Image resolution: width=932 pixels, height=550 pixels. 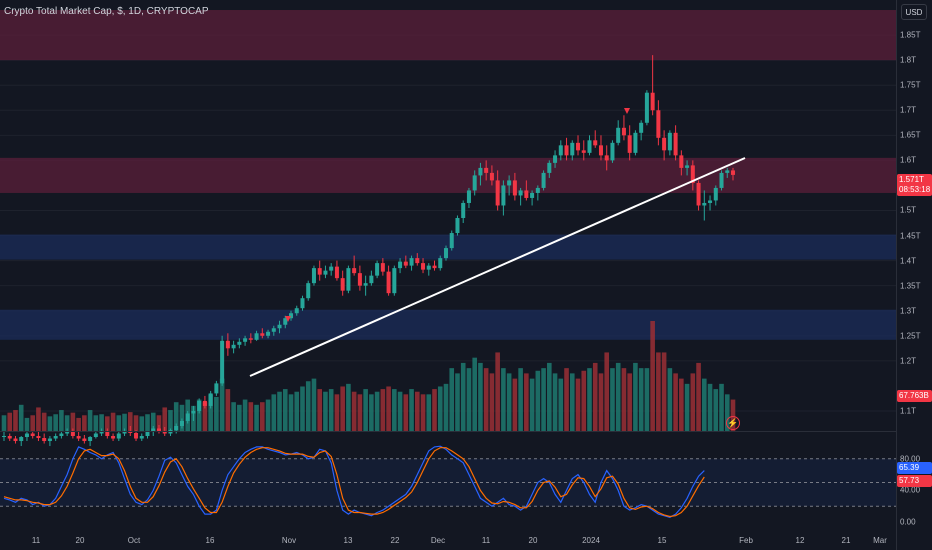 What do you see at coordinates (354, 481) in the screenshot?
I see `stoch-k-line` at bounding box center [354, 481].